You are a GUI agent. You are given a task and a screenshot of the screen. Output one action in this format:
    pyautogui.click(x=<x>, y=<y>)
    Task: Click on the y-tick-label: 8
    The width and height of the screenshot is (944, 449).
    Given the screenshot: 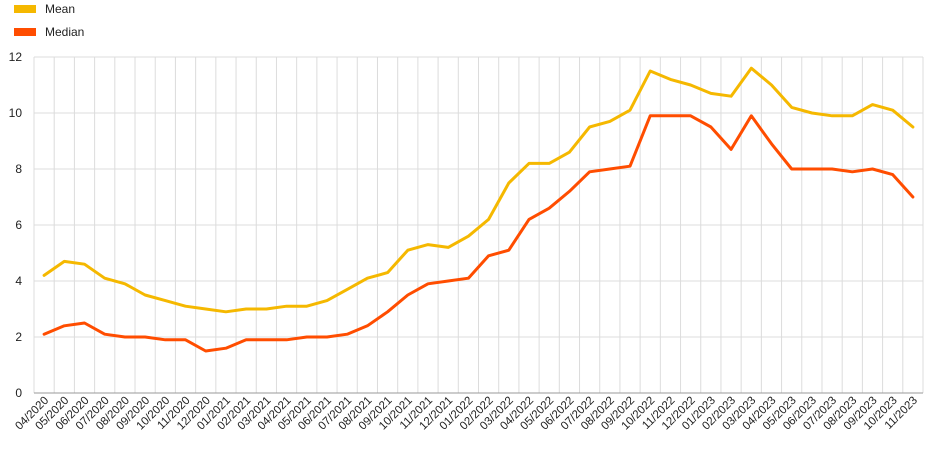 What is the action you would take?
    pyautogui.click(x=18, y=169)
    